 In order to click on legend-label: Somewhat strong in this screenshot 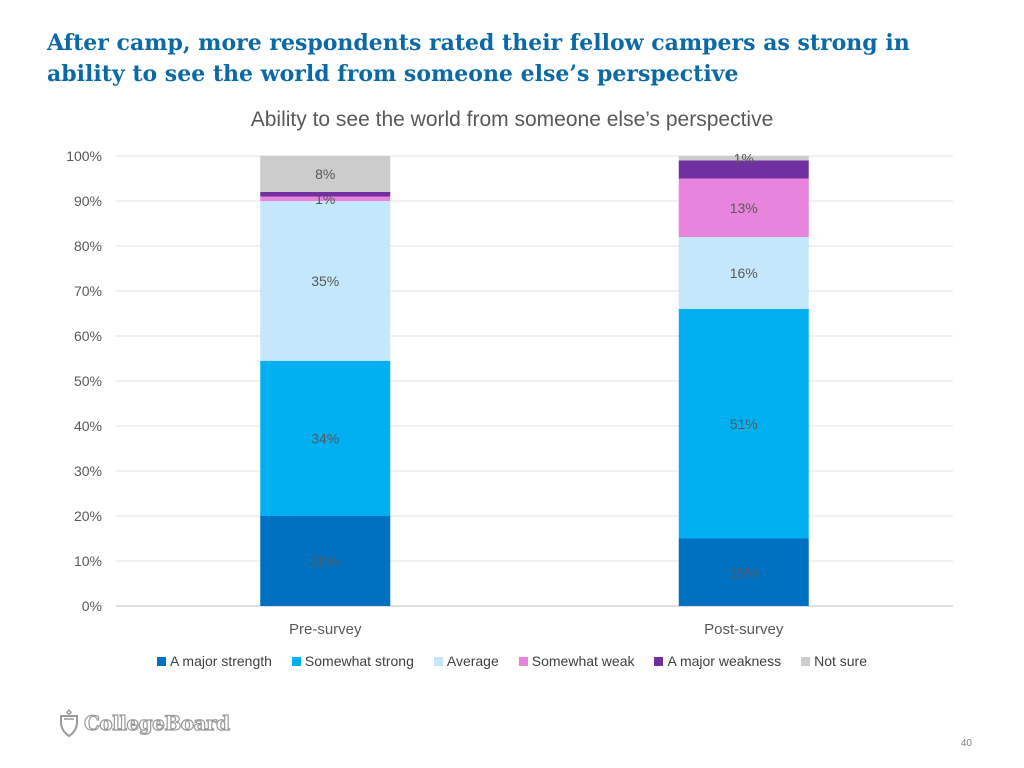, I will do `click(359, 661)`.